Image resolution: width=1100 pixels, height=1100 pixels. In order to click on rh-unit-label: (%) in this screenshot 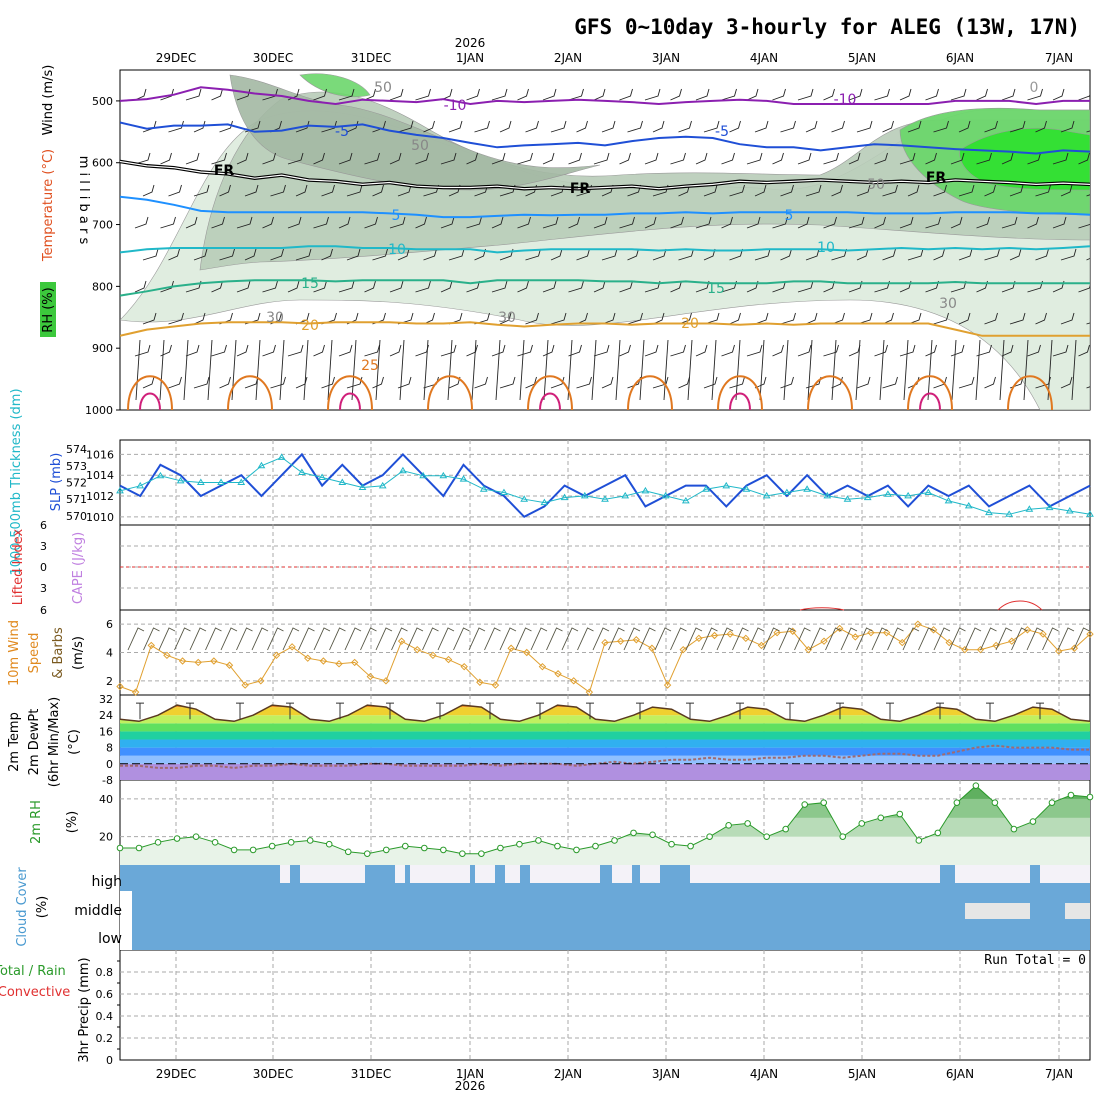, I will do `click(72, 822)`.